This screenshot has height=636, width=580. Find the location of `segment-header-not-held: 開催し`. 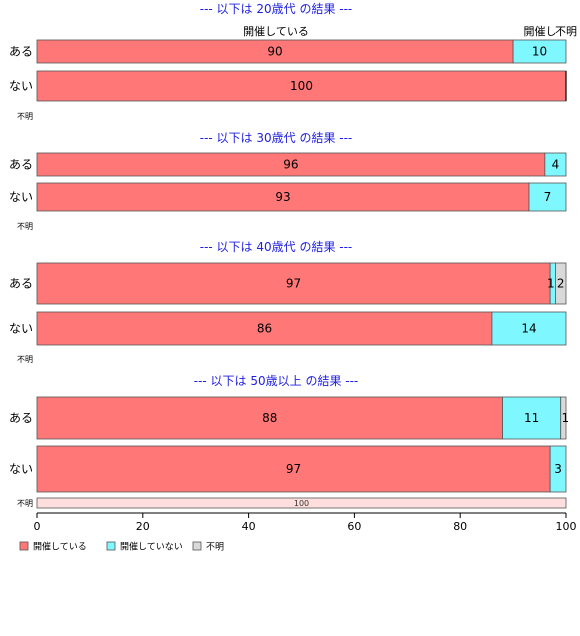

segment-header-not-held: 開催し is located at coordinates (540, 31).